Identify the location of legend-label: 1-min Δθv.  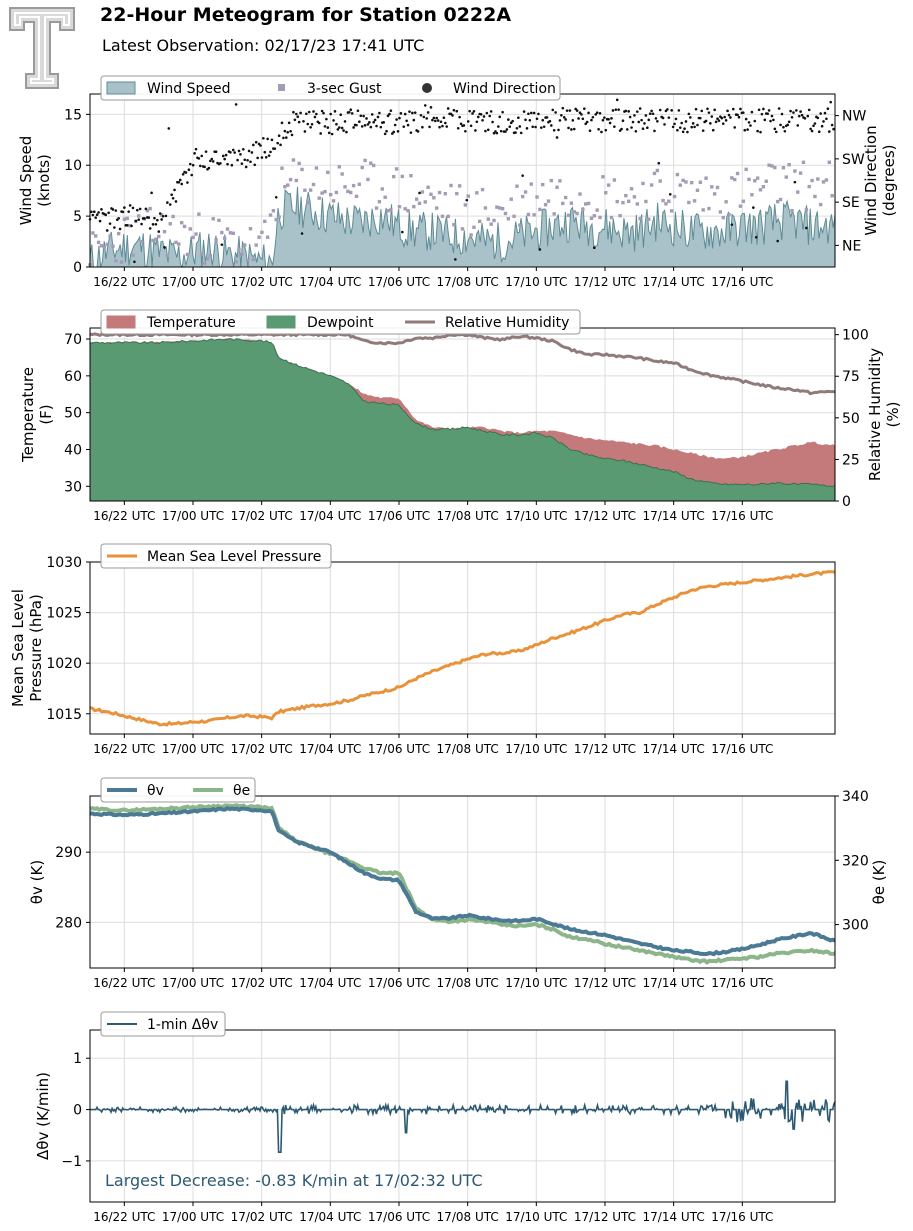
(182, 1025).